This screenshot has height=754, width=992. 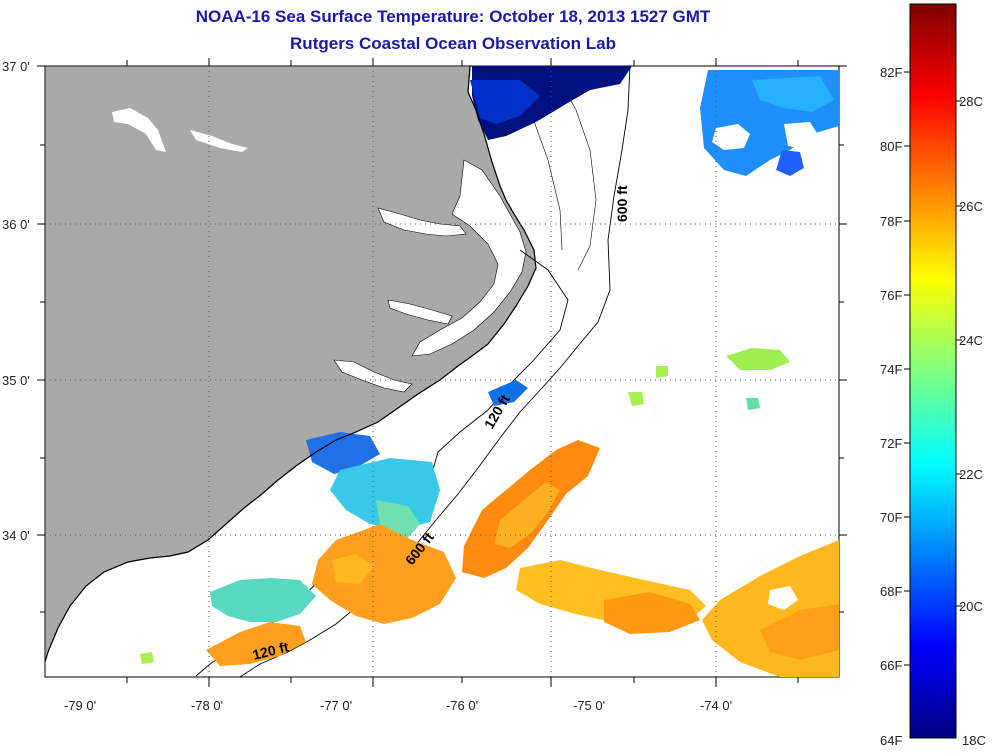 I want to click on latitude-label: 35 0', so click(x=16, y=380).